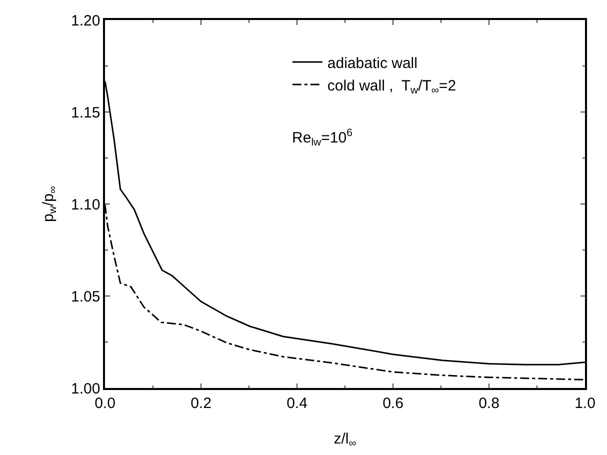 The width and height of the screenshot is (607, 455). What do you see at coordinates (585, 403) in the screenshot?
I see `x-tick-label: 1.0` at bounding box center [585, 403].